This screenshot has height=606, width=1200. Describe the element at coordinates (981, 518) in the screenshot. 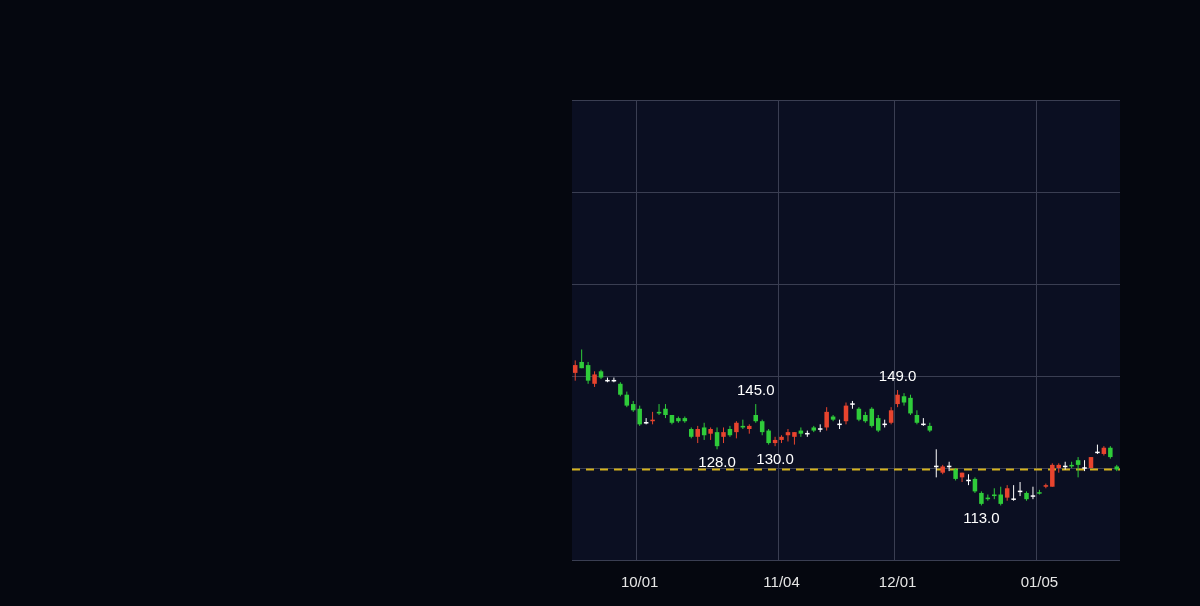

I see `text: 113.0` at that location.